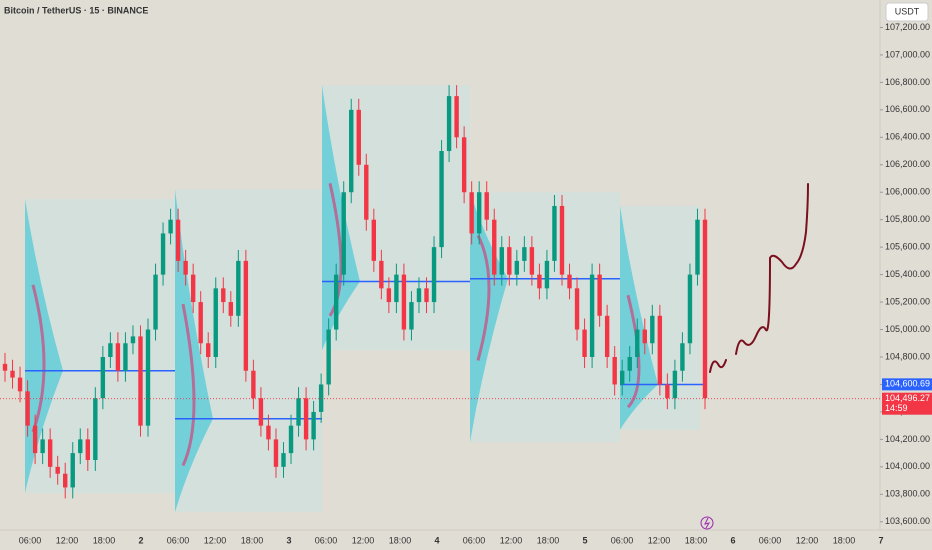 This screenshot has height=550, width=932. I want to click on currency-button, so click(907, 12).